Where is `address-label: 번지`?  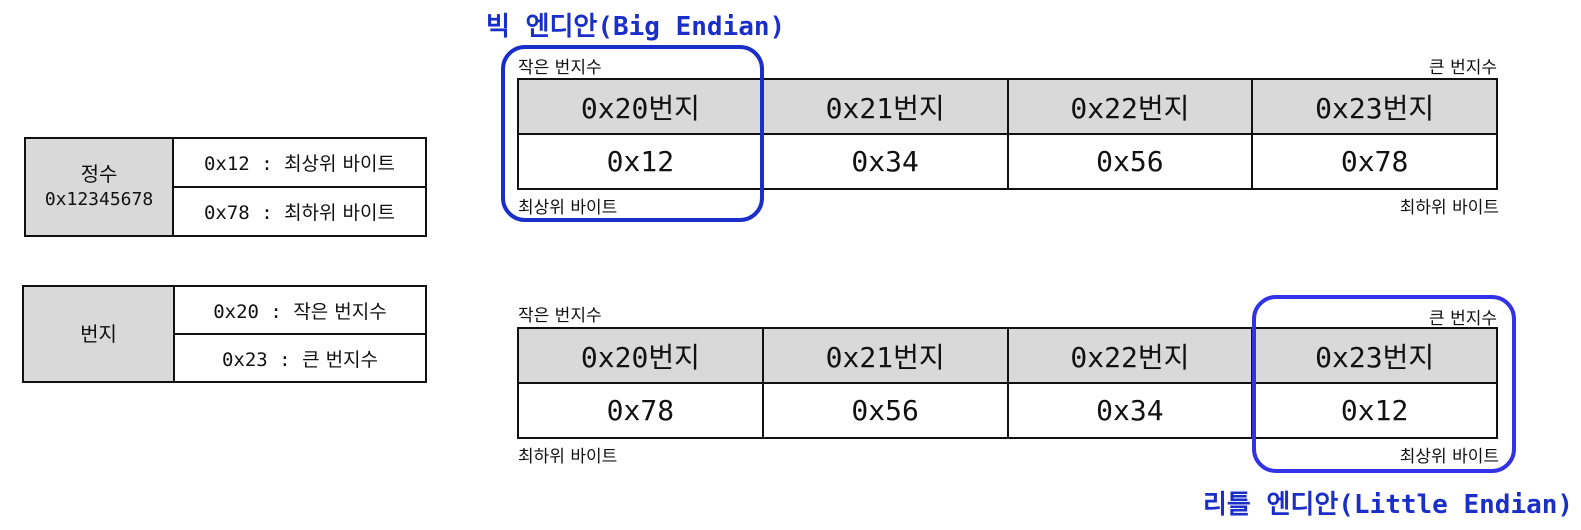
address-label: 번지 is located at coordinates (98, 333).